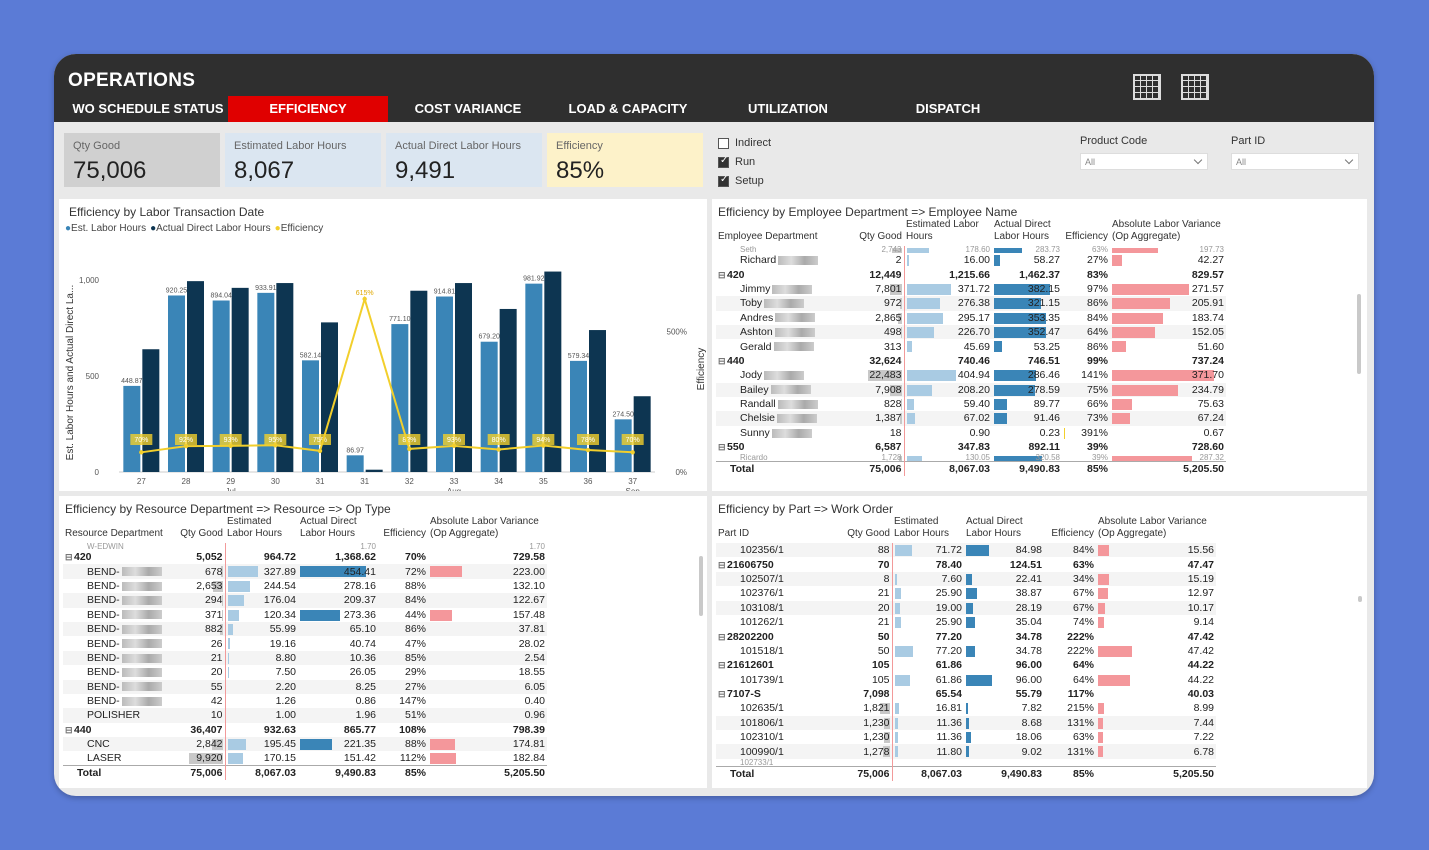  What do you see at coordinates (966, 708) in the screenshot?
I see `table-row: 102635/1 1,821 16.81 7.82 215% 8.99` at bounding box center [966, 708].